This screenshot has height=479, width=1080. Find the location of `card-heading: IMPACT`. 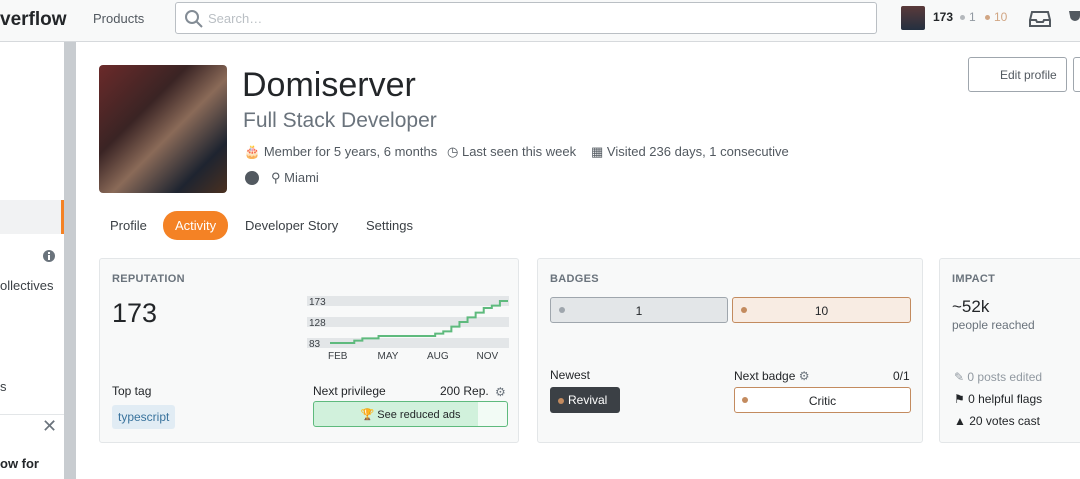

card-heading: IMPACT is located at coordinates (974, 279).